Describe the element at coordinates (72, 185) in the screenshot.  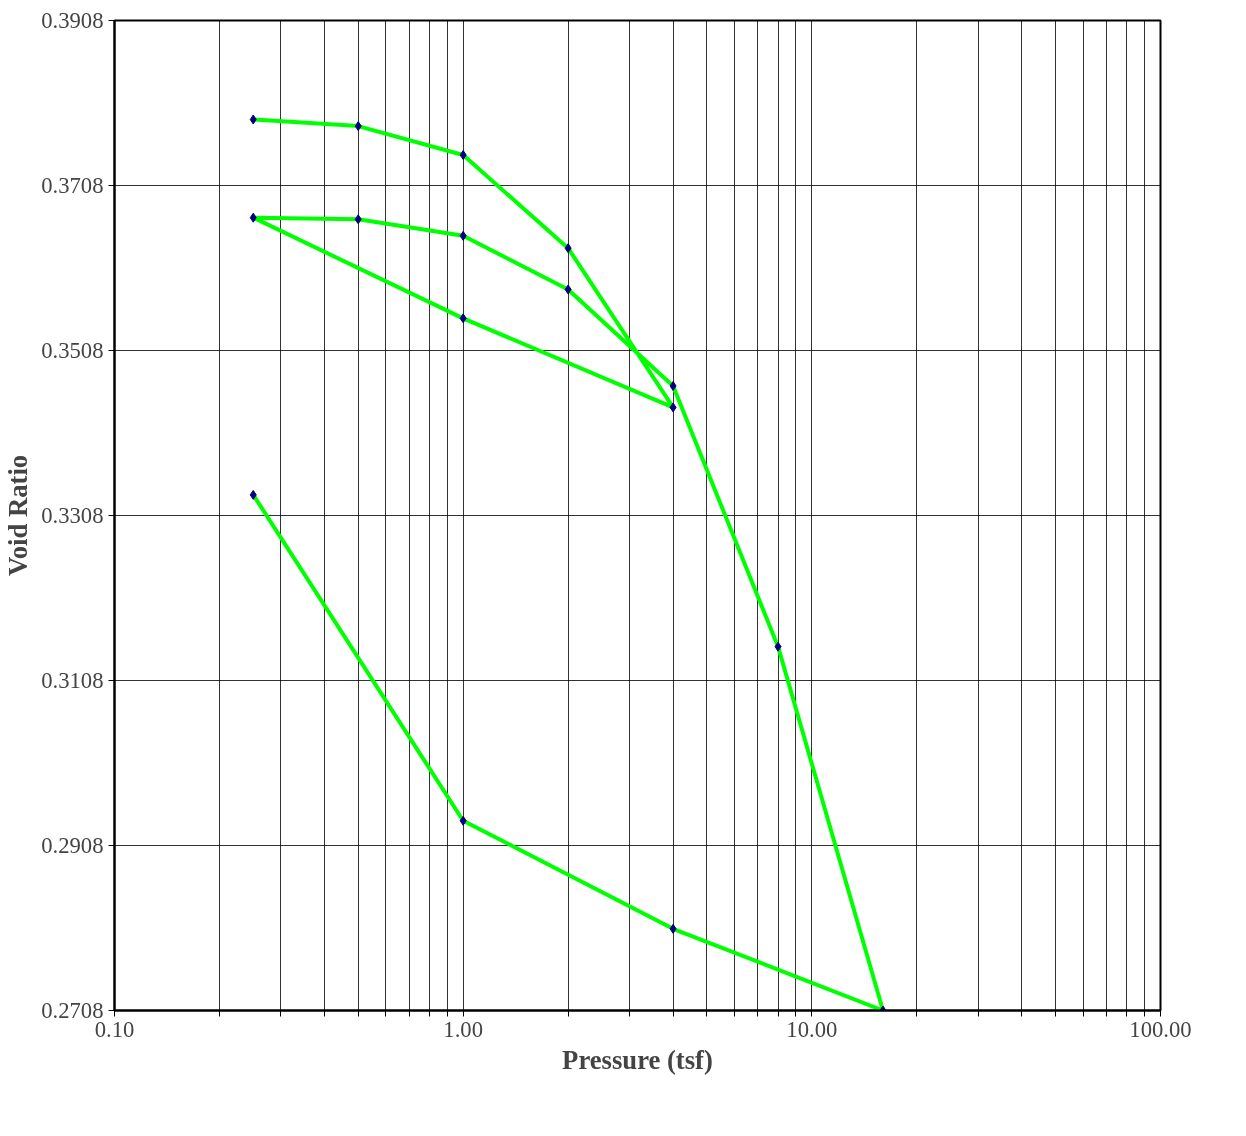
I see `y-tick-label: 0.3708` at that location.